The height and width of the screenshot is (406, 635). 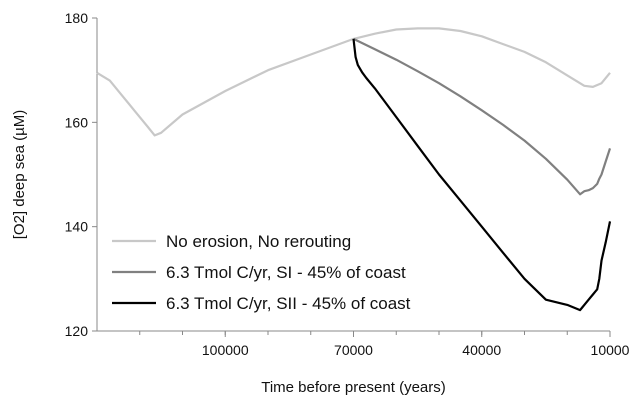 I want to click on x-tick-label: 70000, so click(x=353, y=350).